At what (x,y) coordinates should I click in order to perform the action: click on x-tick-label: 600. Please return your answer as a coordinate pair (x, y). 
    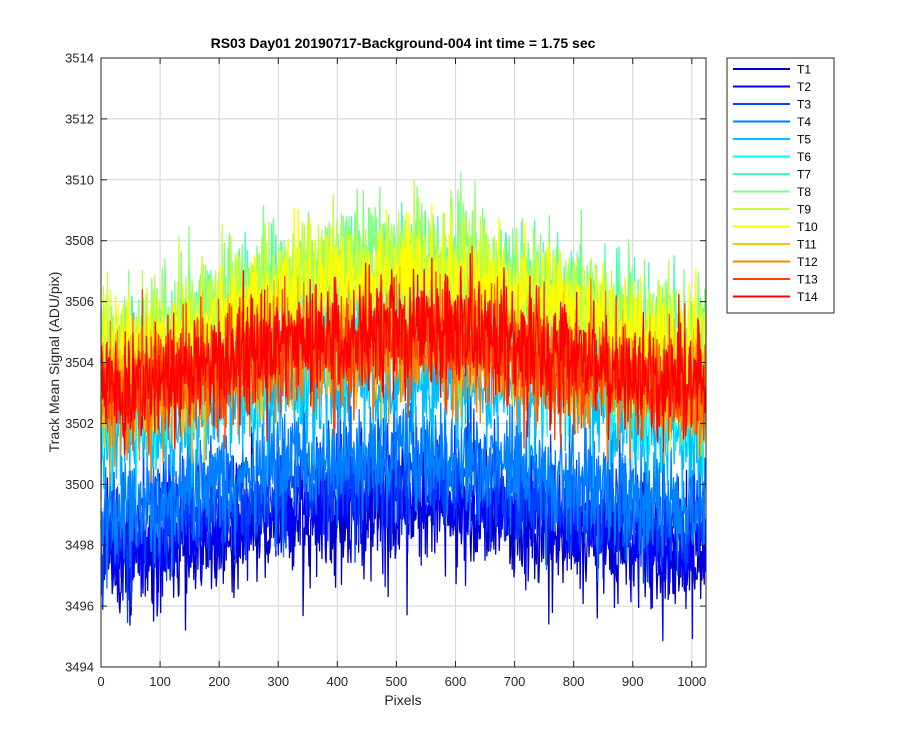
    Looking at the image, I should click on (456, 681).